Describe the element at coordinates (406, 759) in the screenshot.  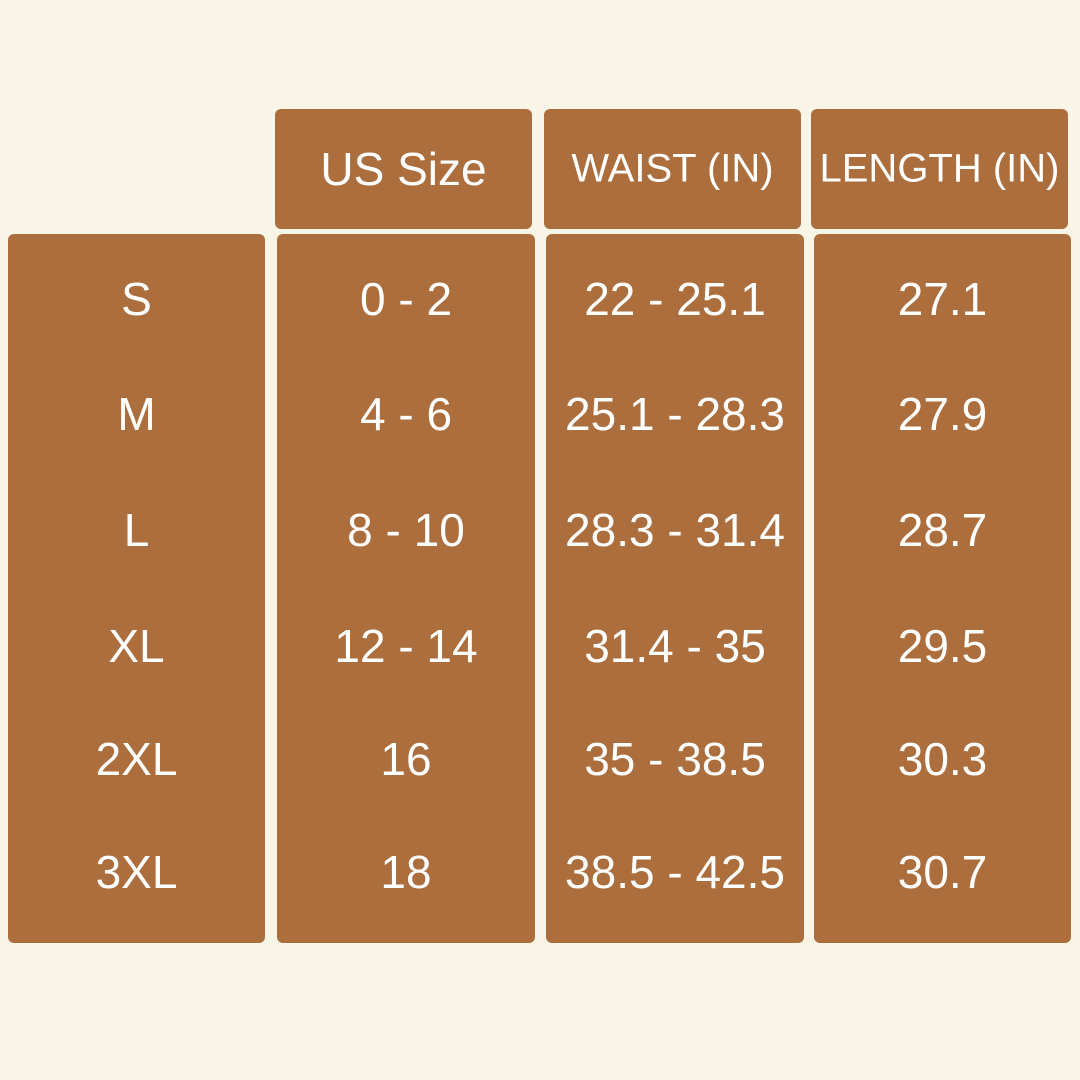
I see `table-cell: 16` at that location.